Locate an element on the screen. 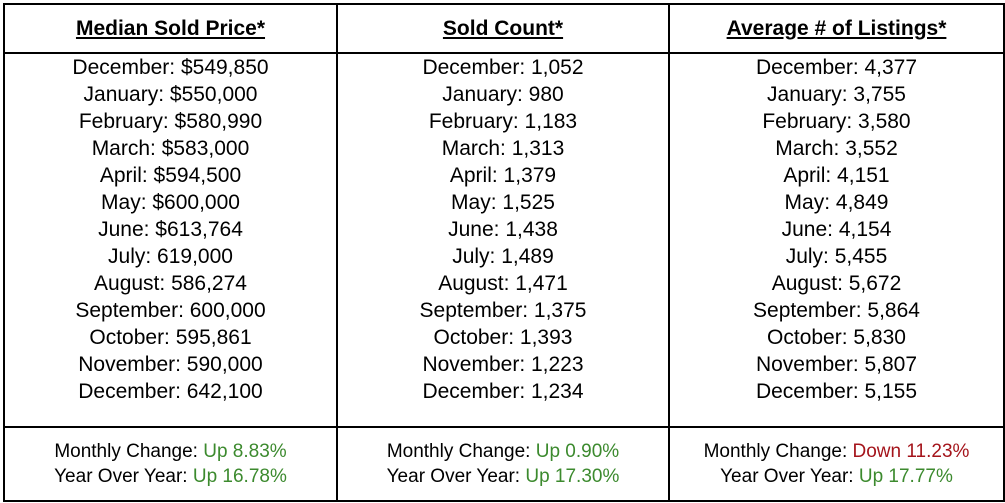 This screenshot has width=1005, height=503. year-over-year-value: Up 17.77% is located at coordinates (905, 476).